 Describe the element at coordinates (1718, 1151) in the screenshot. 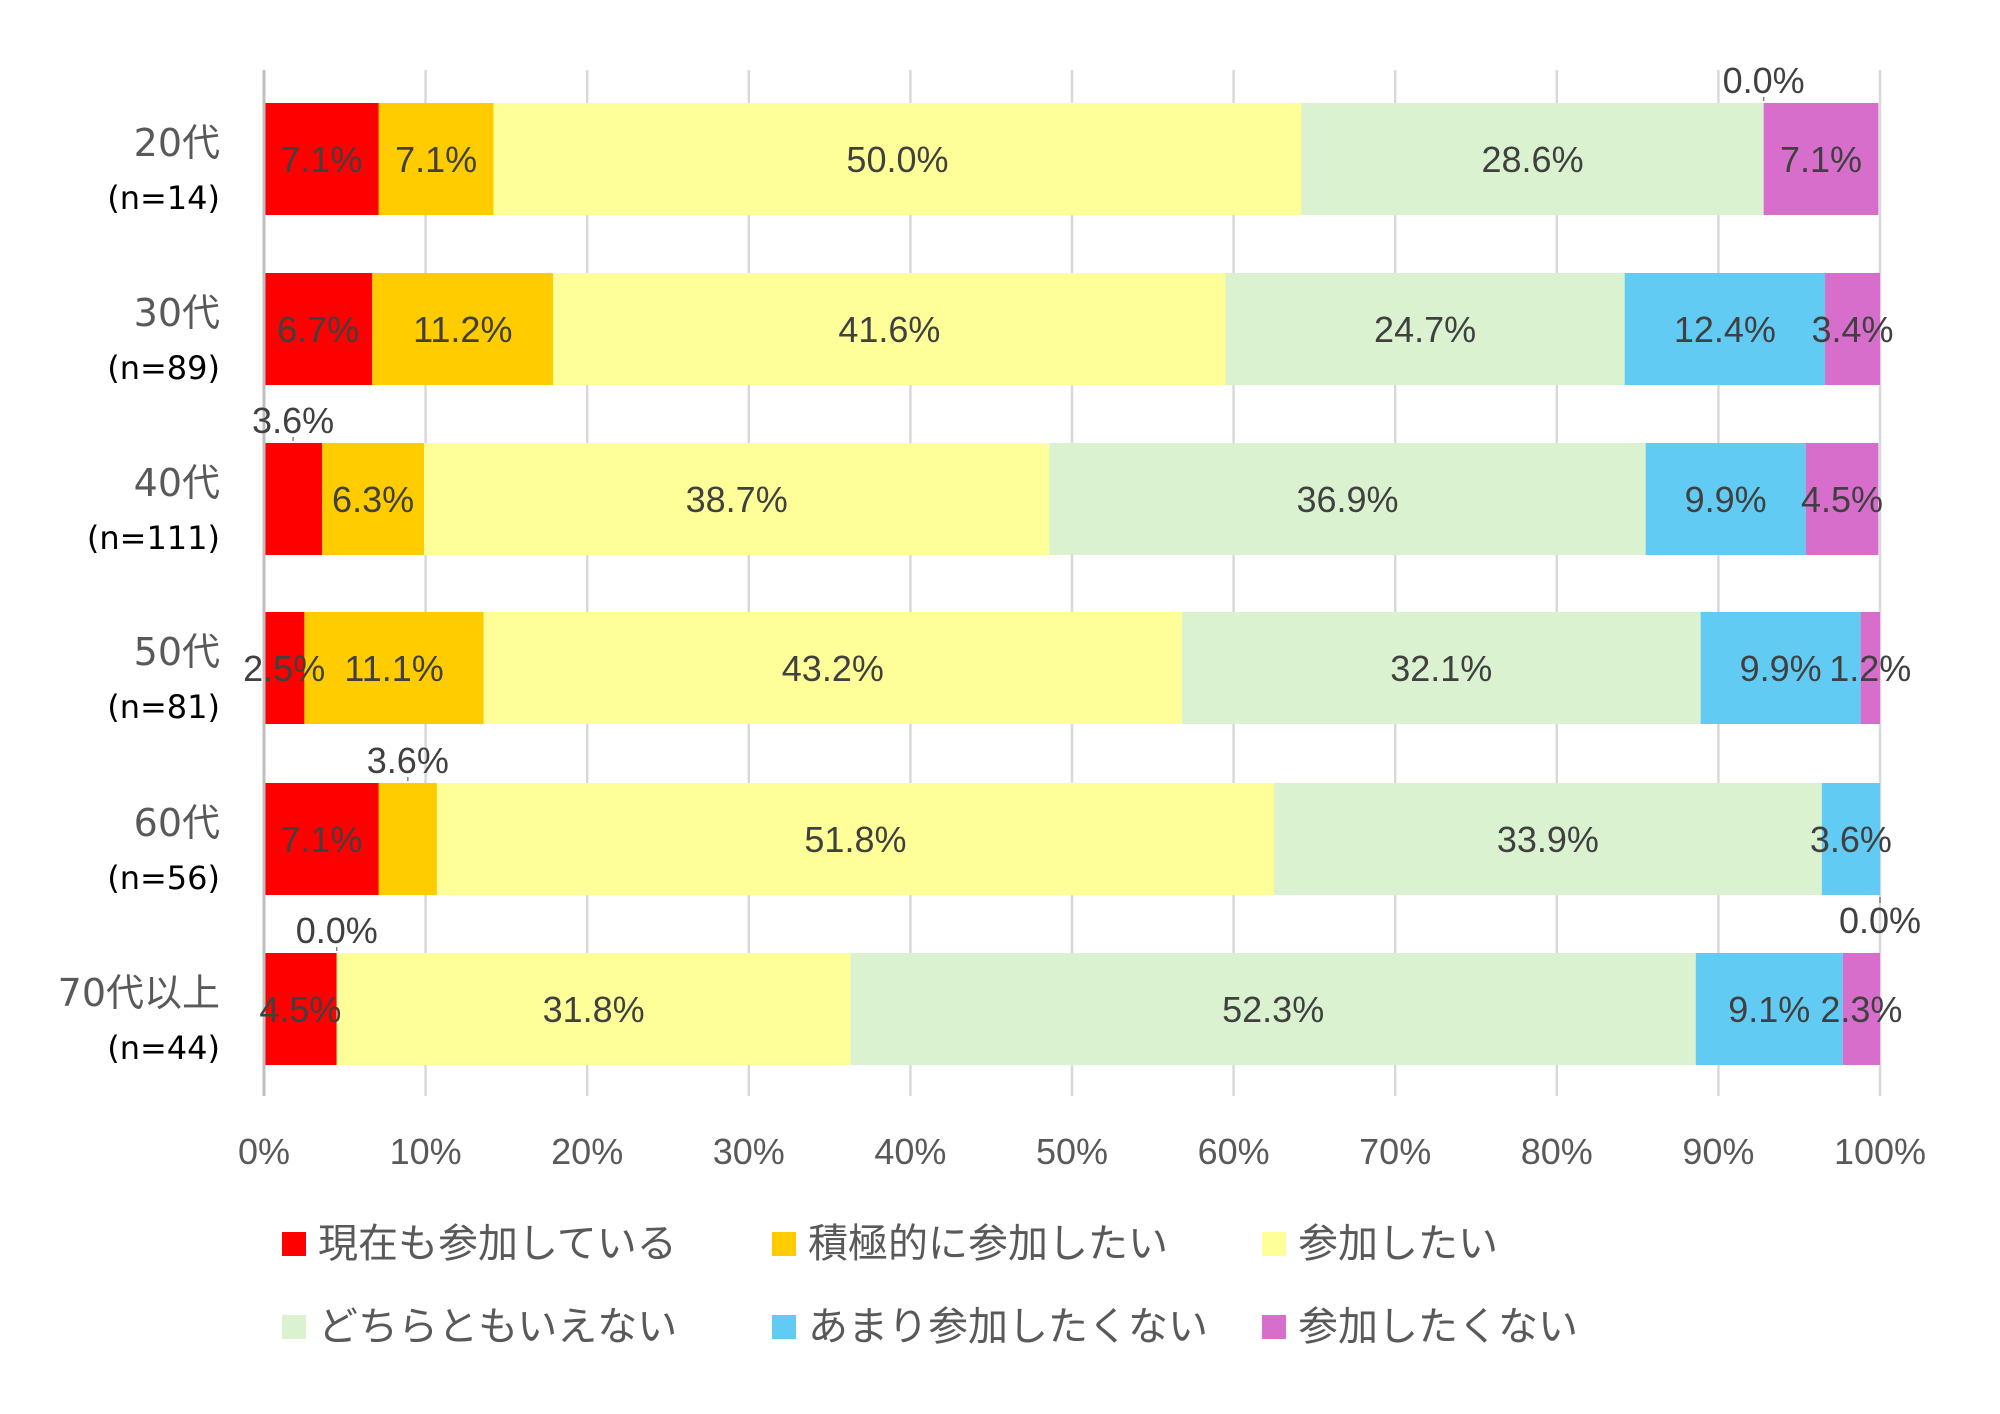

I see `x-tick-label: 90%` at that location.